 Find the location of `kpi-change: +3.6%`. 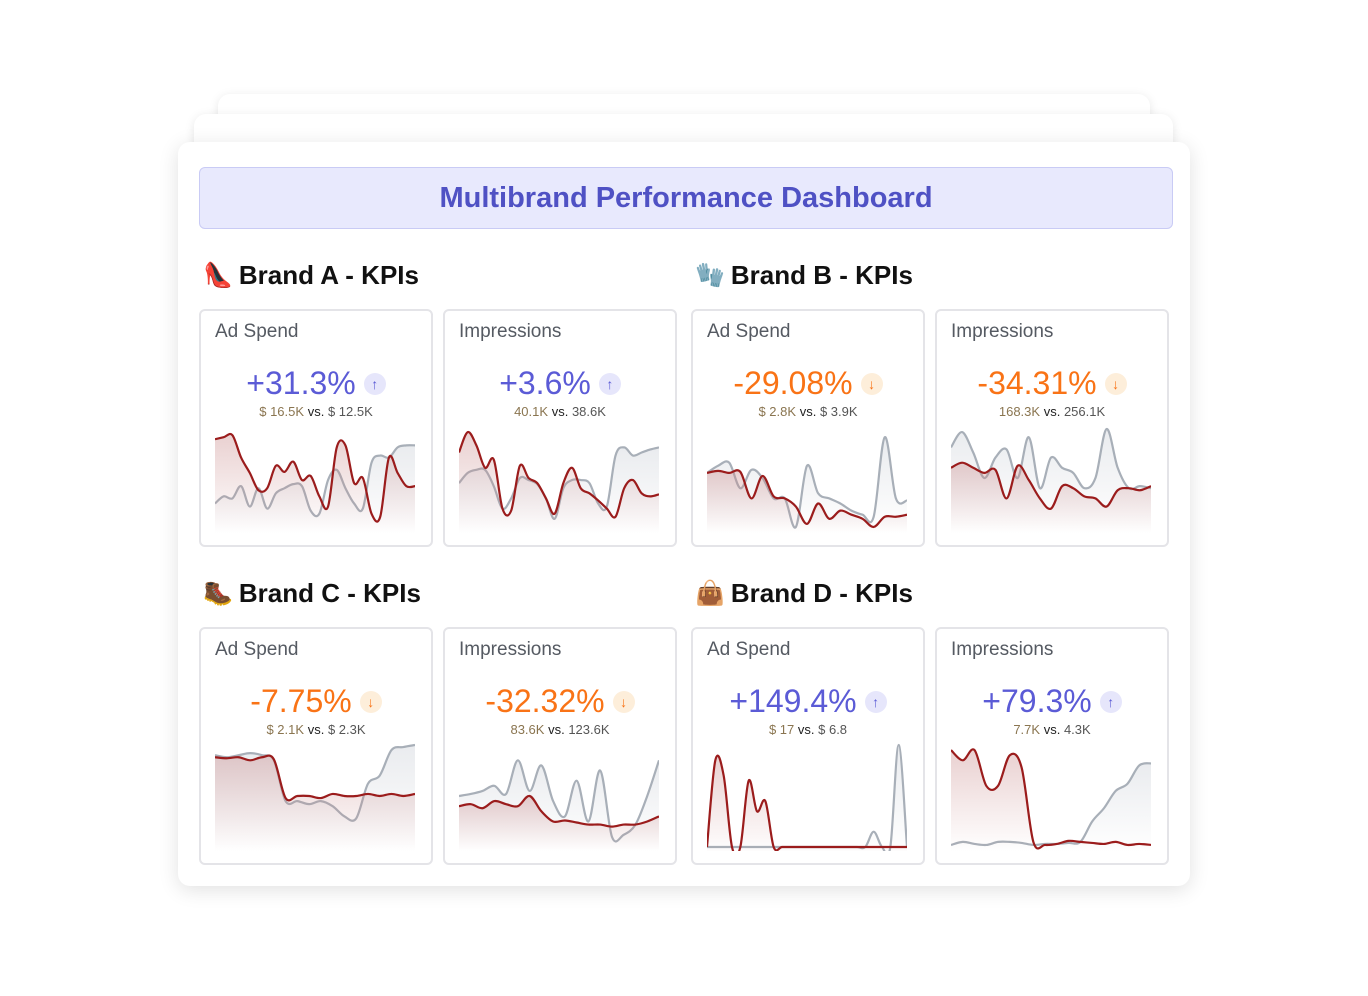

kpi-change: +3.6% is located at coordinates (545, 383).